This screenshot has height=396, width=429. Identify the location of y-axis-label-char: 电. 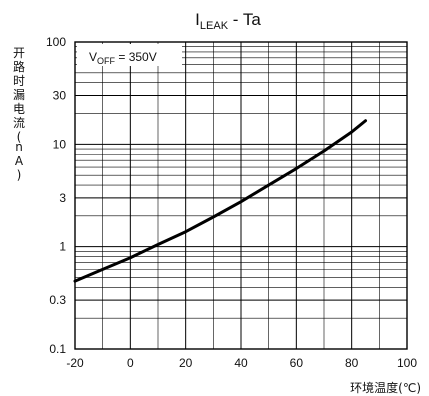
(19, 109).